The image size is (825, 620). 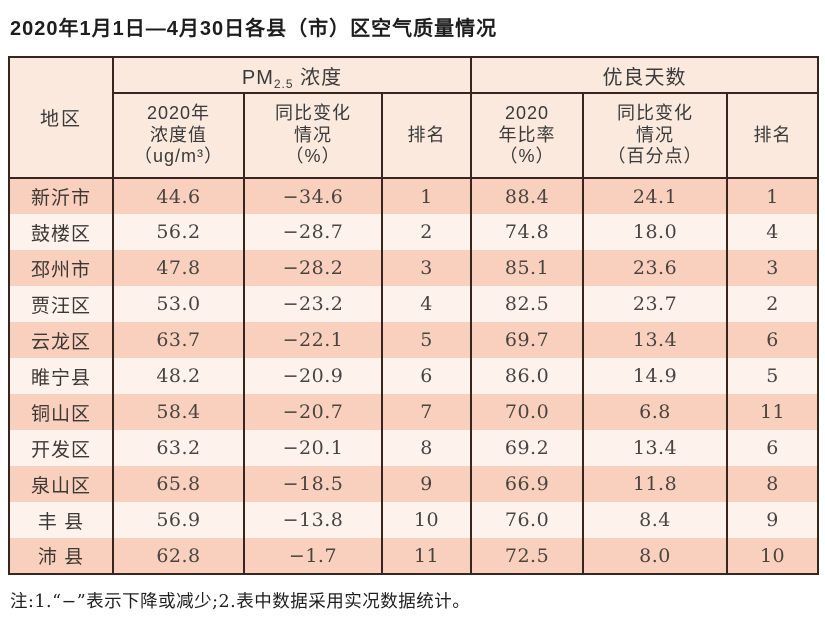 I want to click on header-line: 浓度值, so click(x=178, y=134).